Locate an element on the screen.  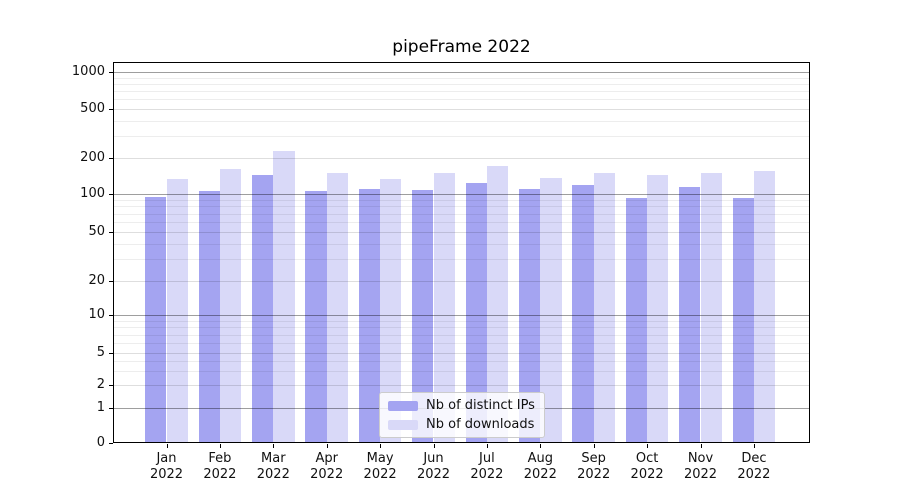
bar-downloads-nov is located at coordinates (711, 307).